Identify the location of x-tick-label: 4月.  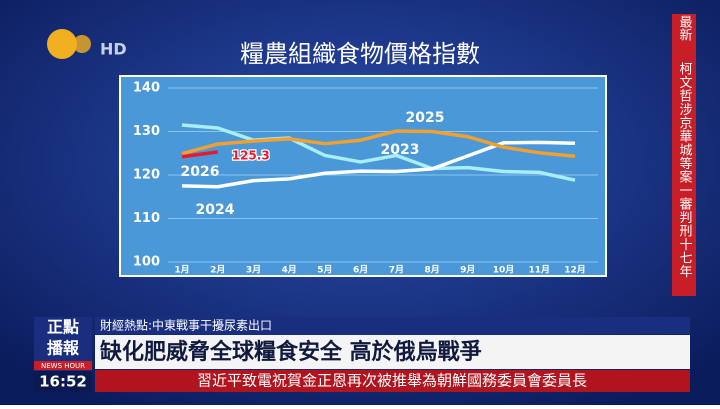
(289, 270).